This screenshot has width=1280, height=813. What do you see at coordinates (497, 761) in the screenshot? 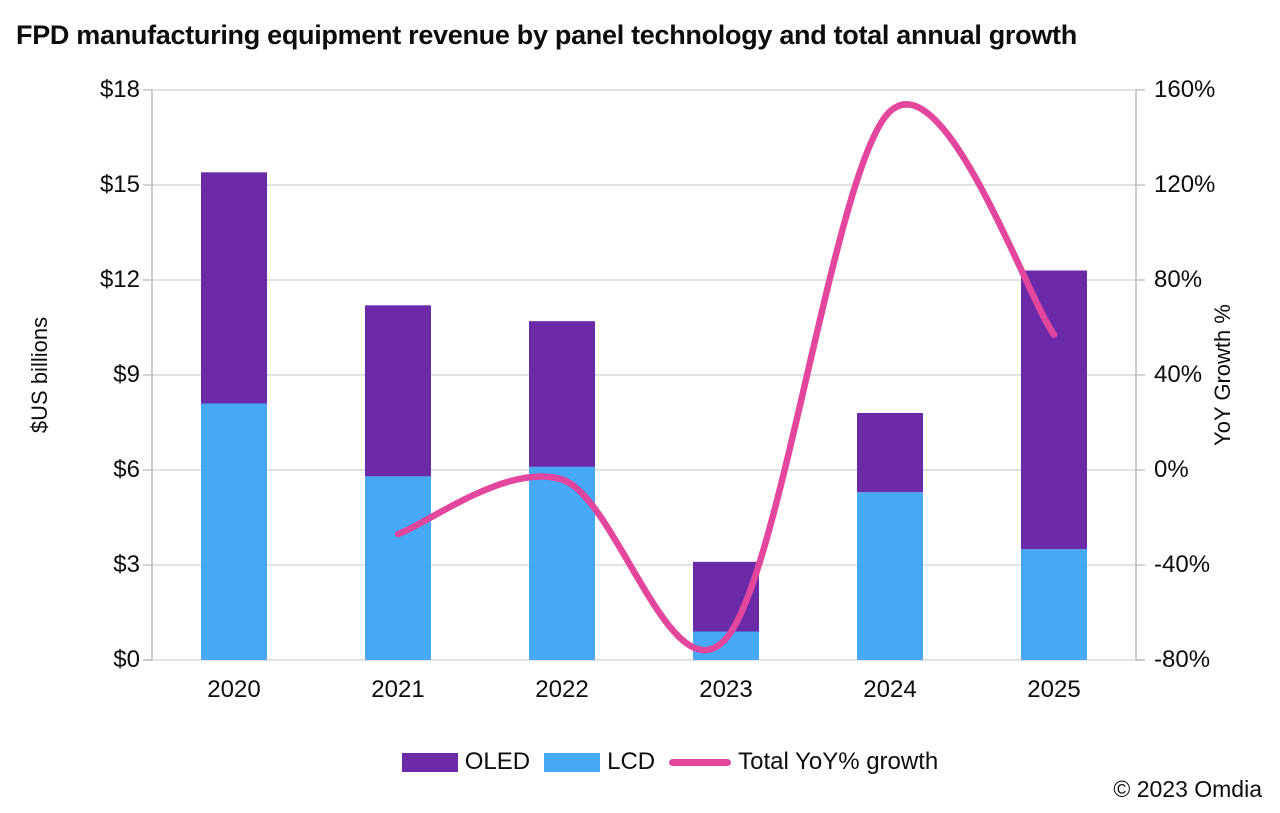
I see `legend-label-oled: OLED` at bounding box center [497, 761].